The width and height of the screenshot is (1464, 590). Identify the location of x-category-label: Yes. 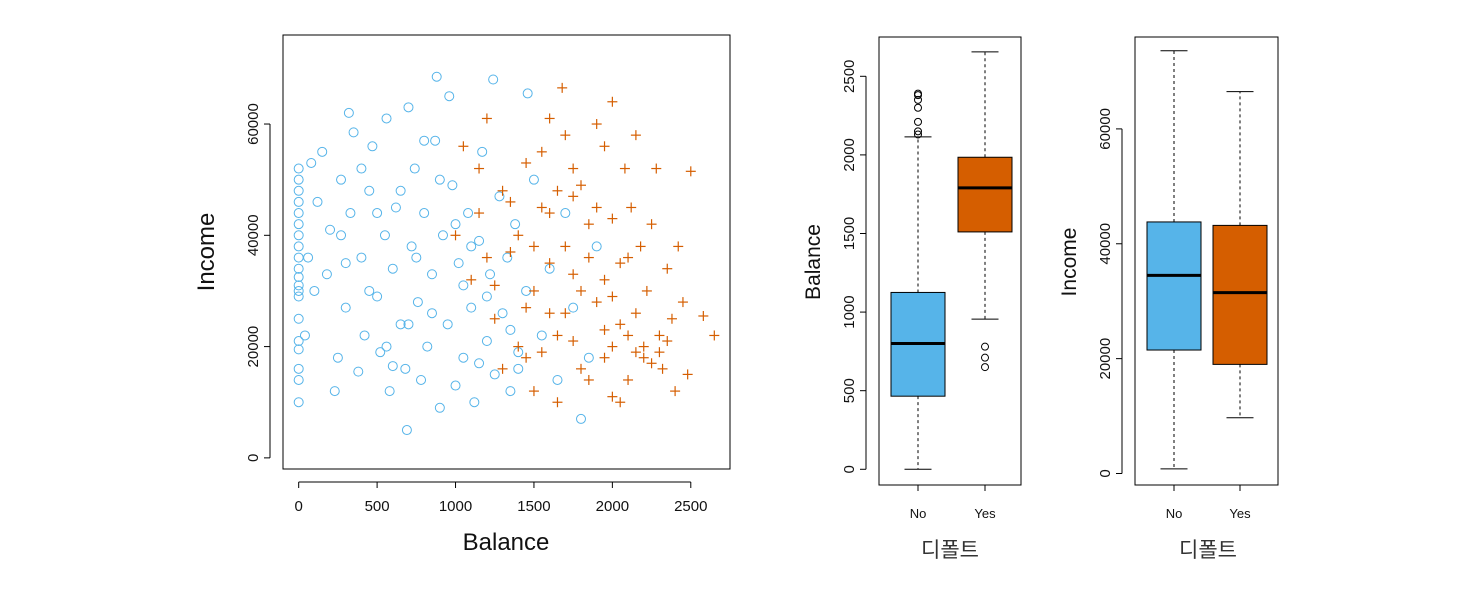
(1240, 513).